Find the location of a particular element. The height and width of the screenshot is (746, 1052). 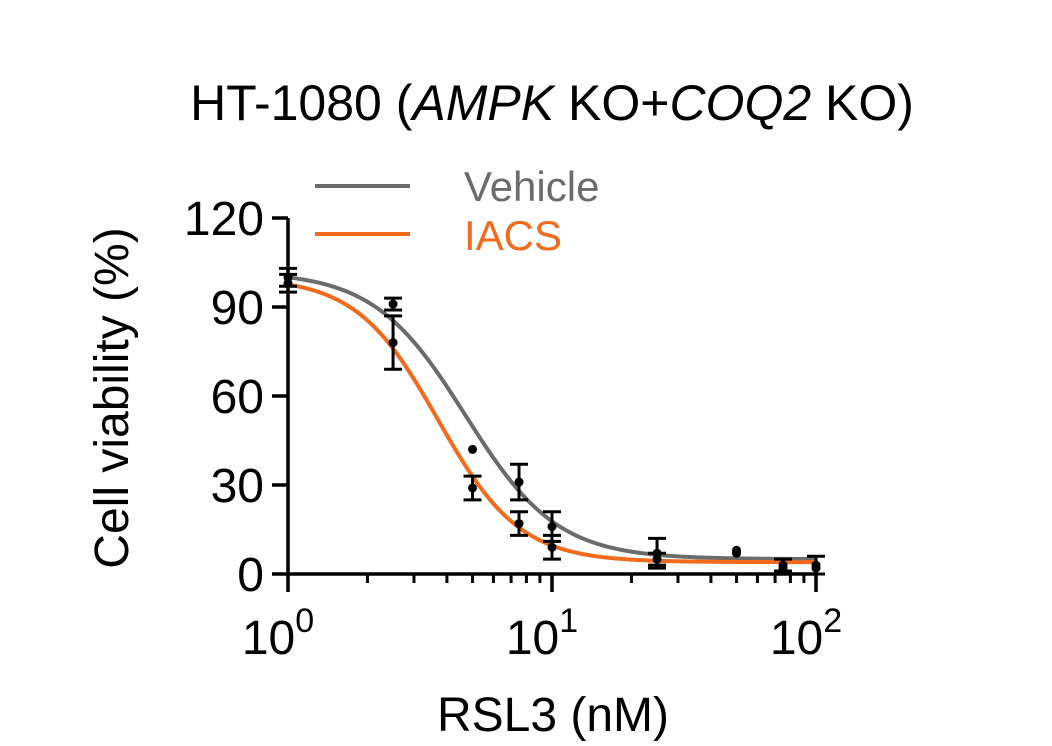

legend: Vehicle IACS is located at coordinates (457, 211).